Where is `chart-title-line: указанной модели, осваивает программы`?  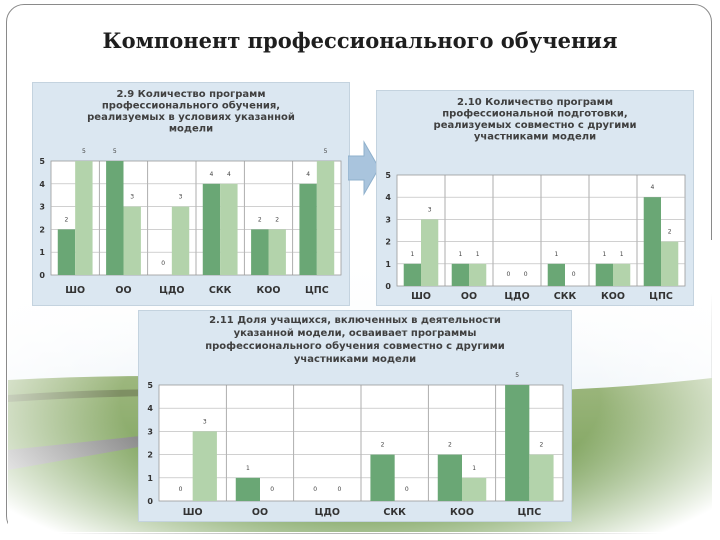 chart-title-line: указанной модели, осваивает программы is located at coordinates (355, 333).